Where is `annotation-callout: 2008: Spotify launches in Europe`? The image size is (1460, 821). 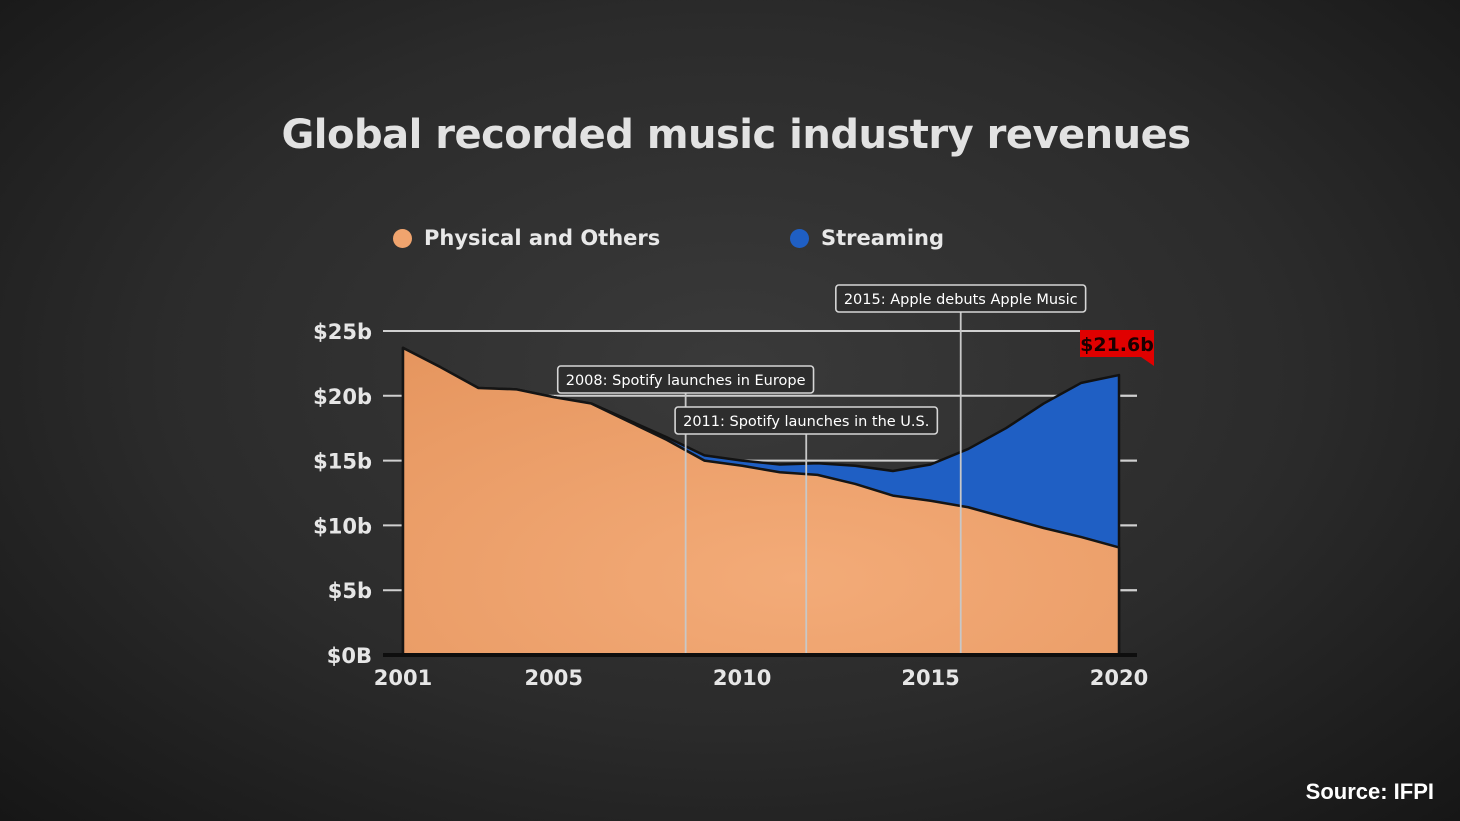
annotation-callout: 2008: Spotify launches in Europe is located at coordinates (685, 379).